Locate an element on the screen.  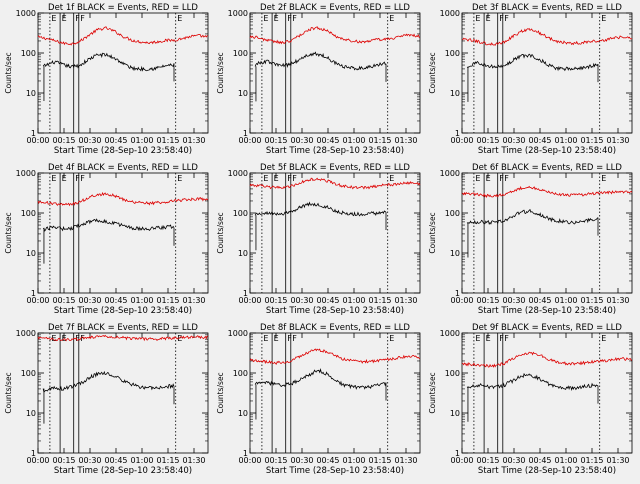
panel-title: Det 5f BLACK = Events, RED = LLD is located at coordinates (335, 168).